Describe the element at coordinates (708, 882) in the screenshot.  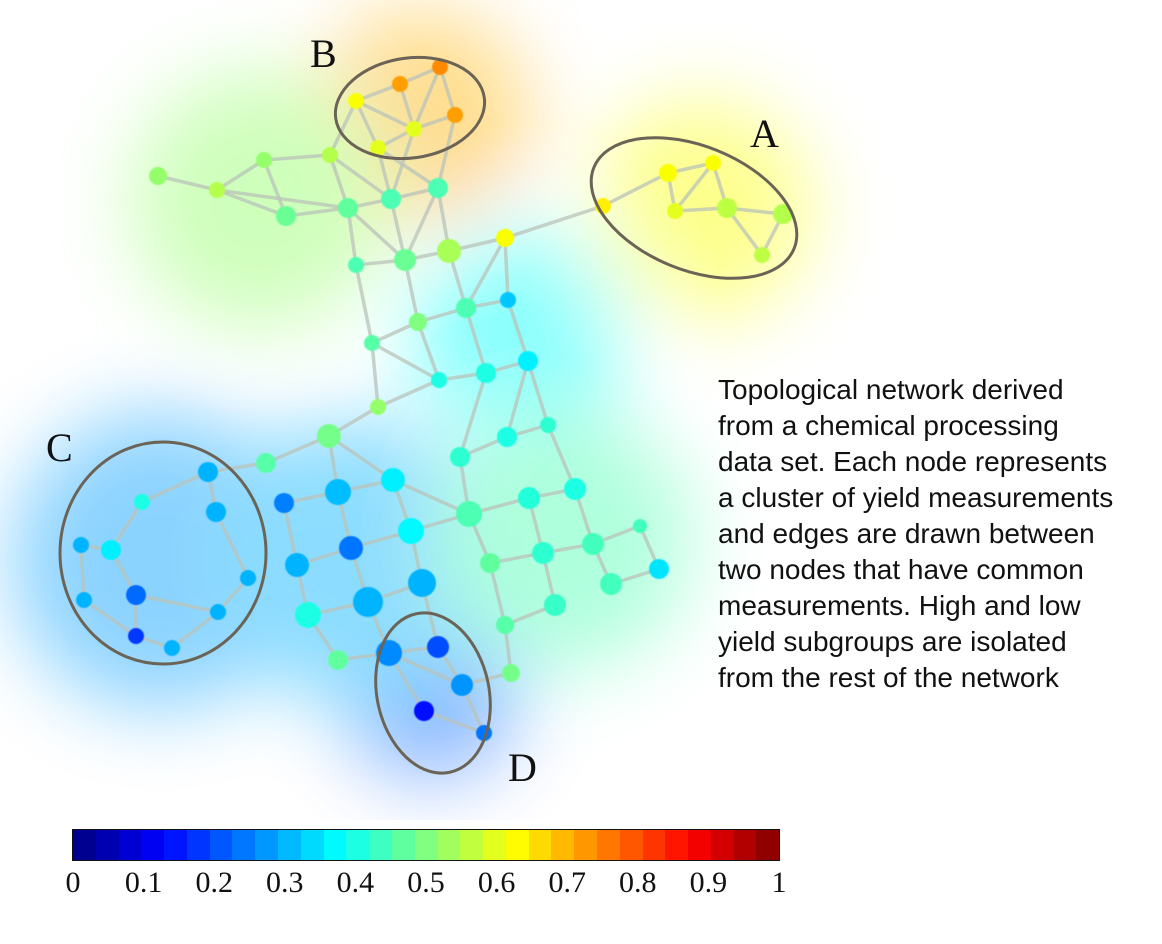
I see `colorbar-tick-label: 0.9` at that location.